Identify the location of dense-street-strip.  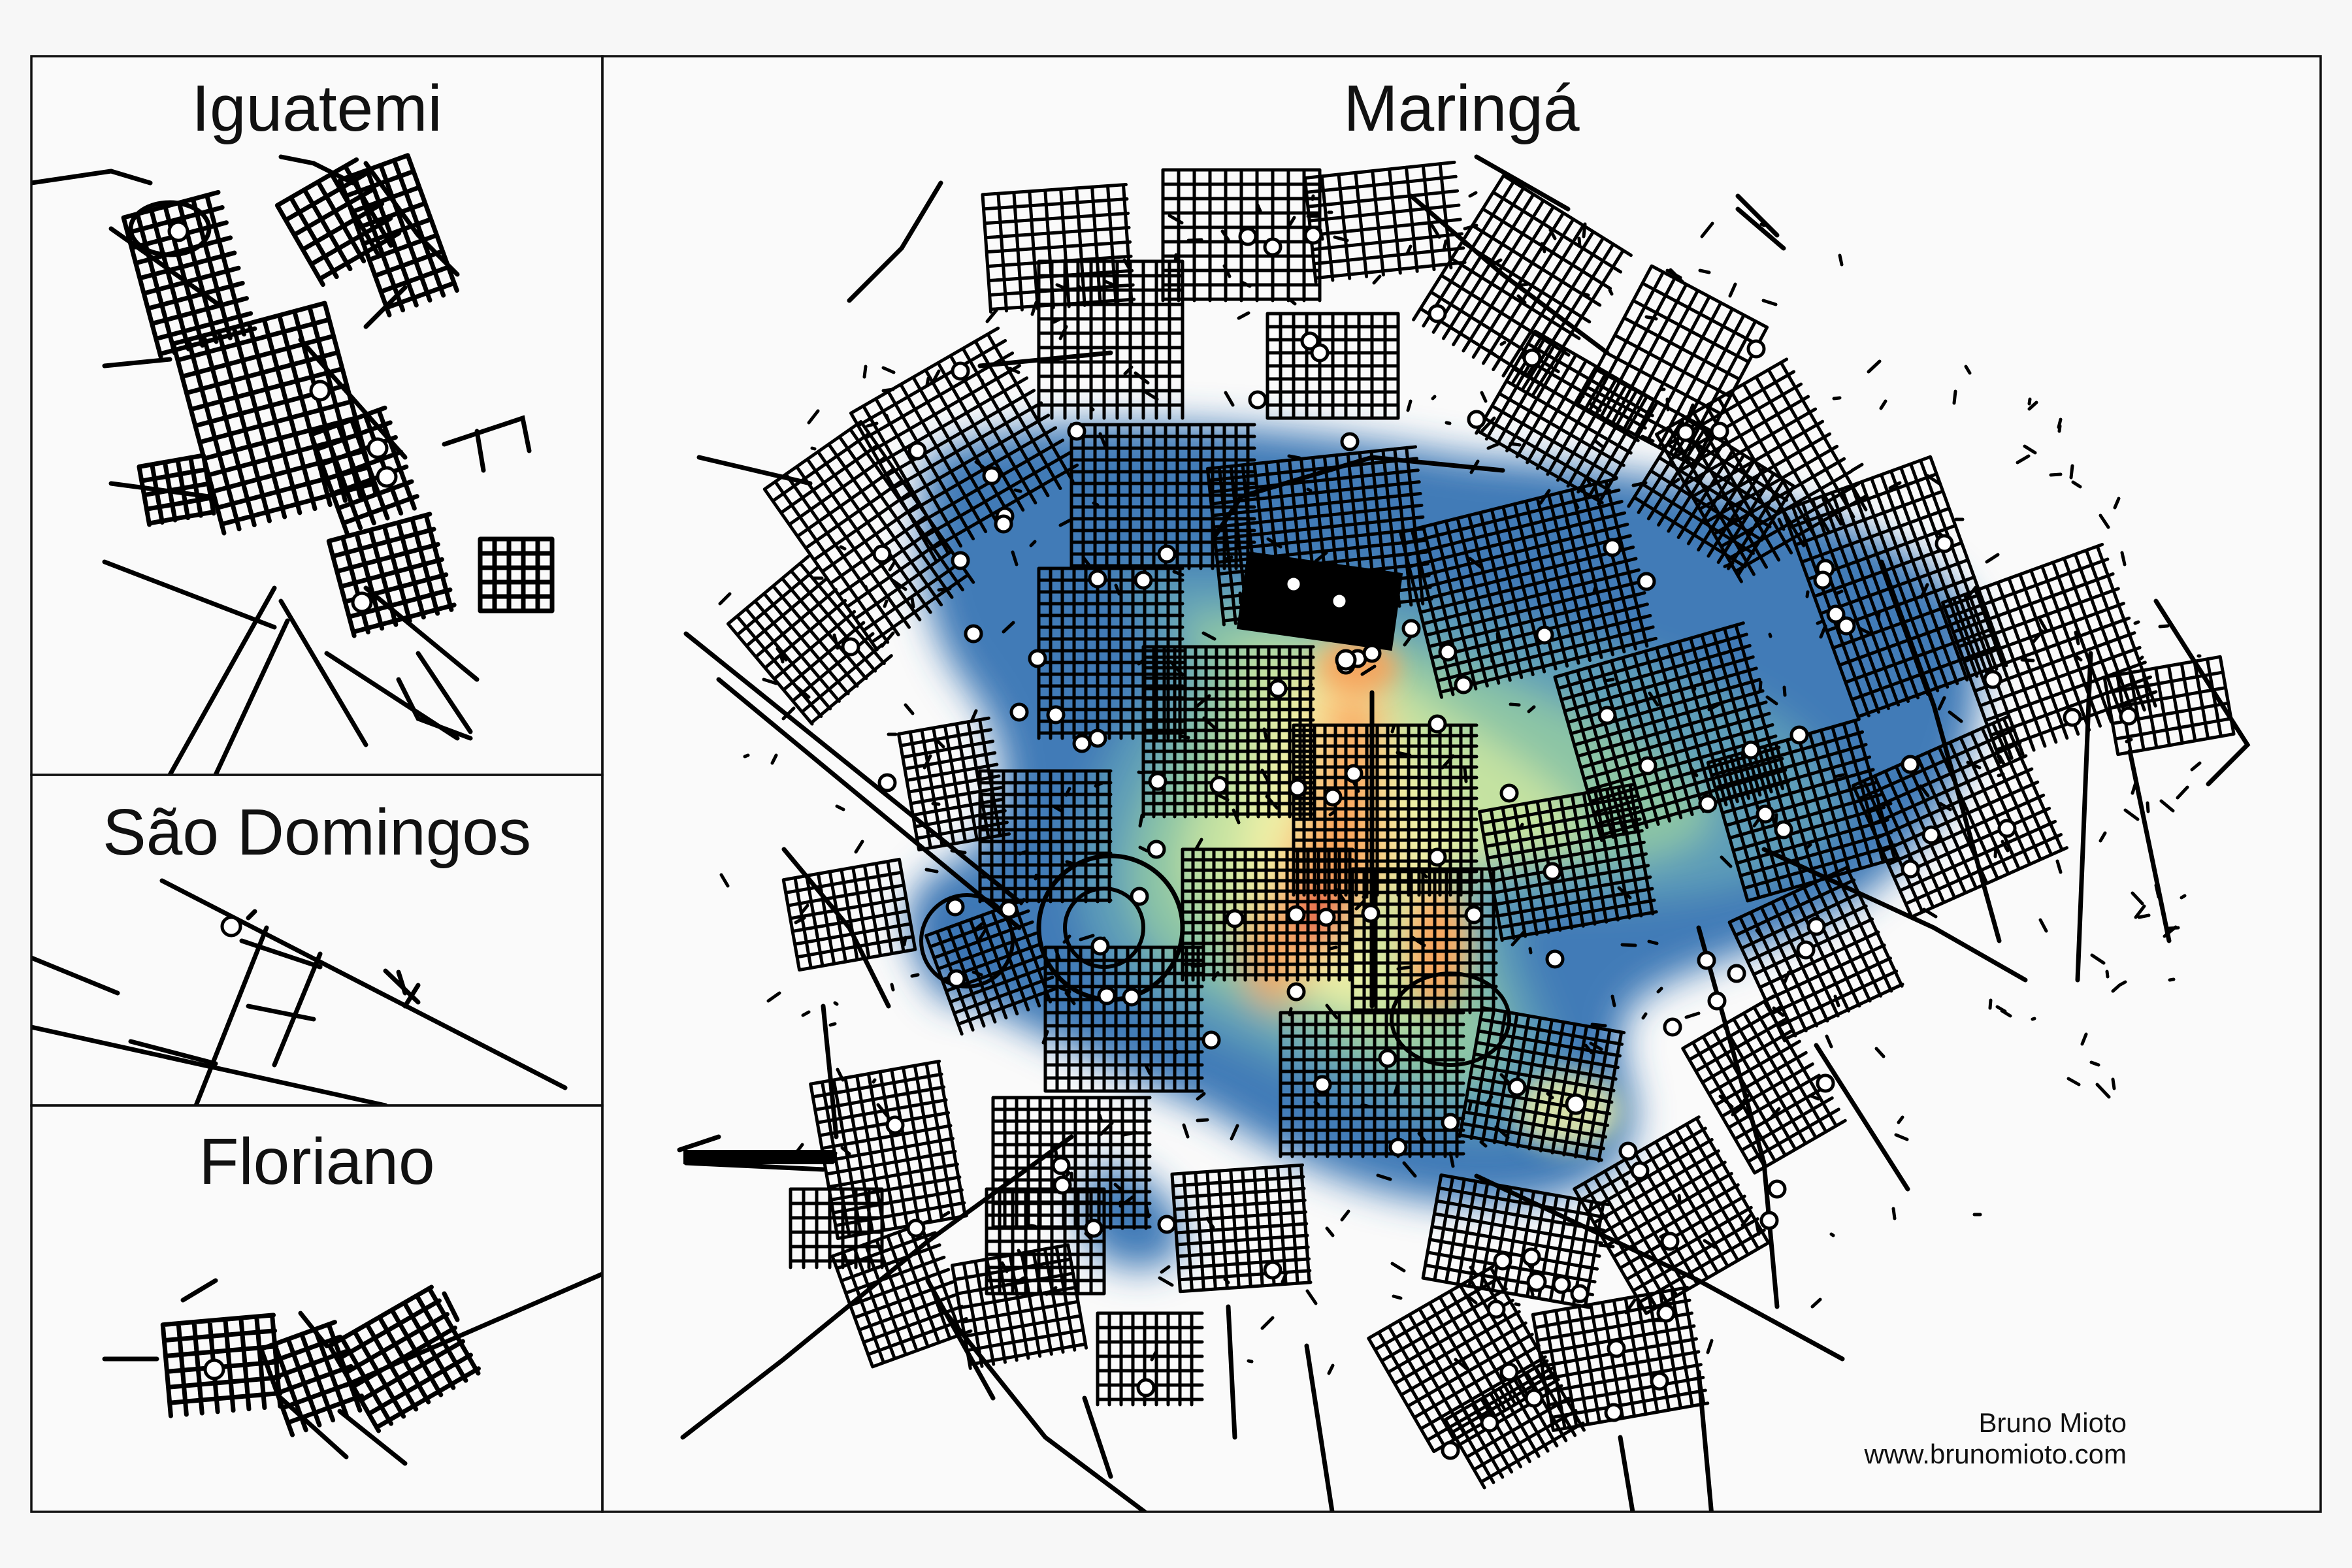
(1319, 601).